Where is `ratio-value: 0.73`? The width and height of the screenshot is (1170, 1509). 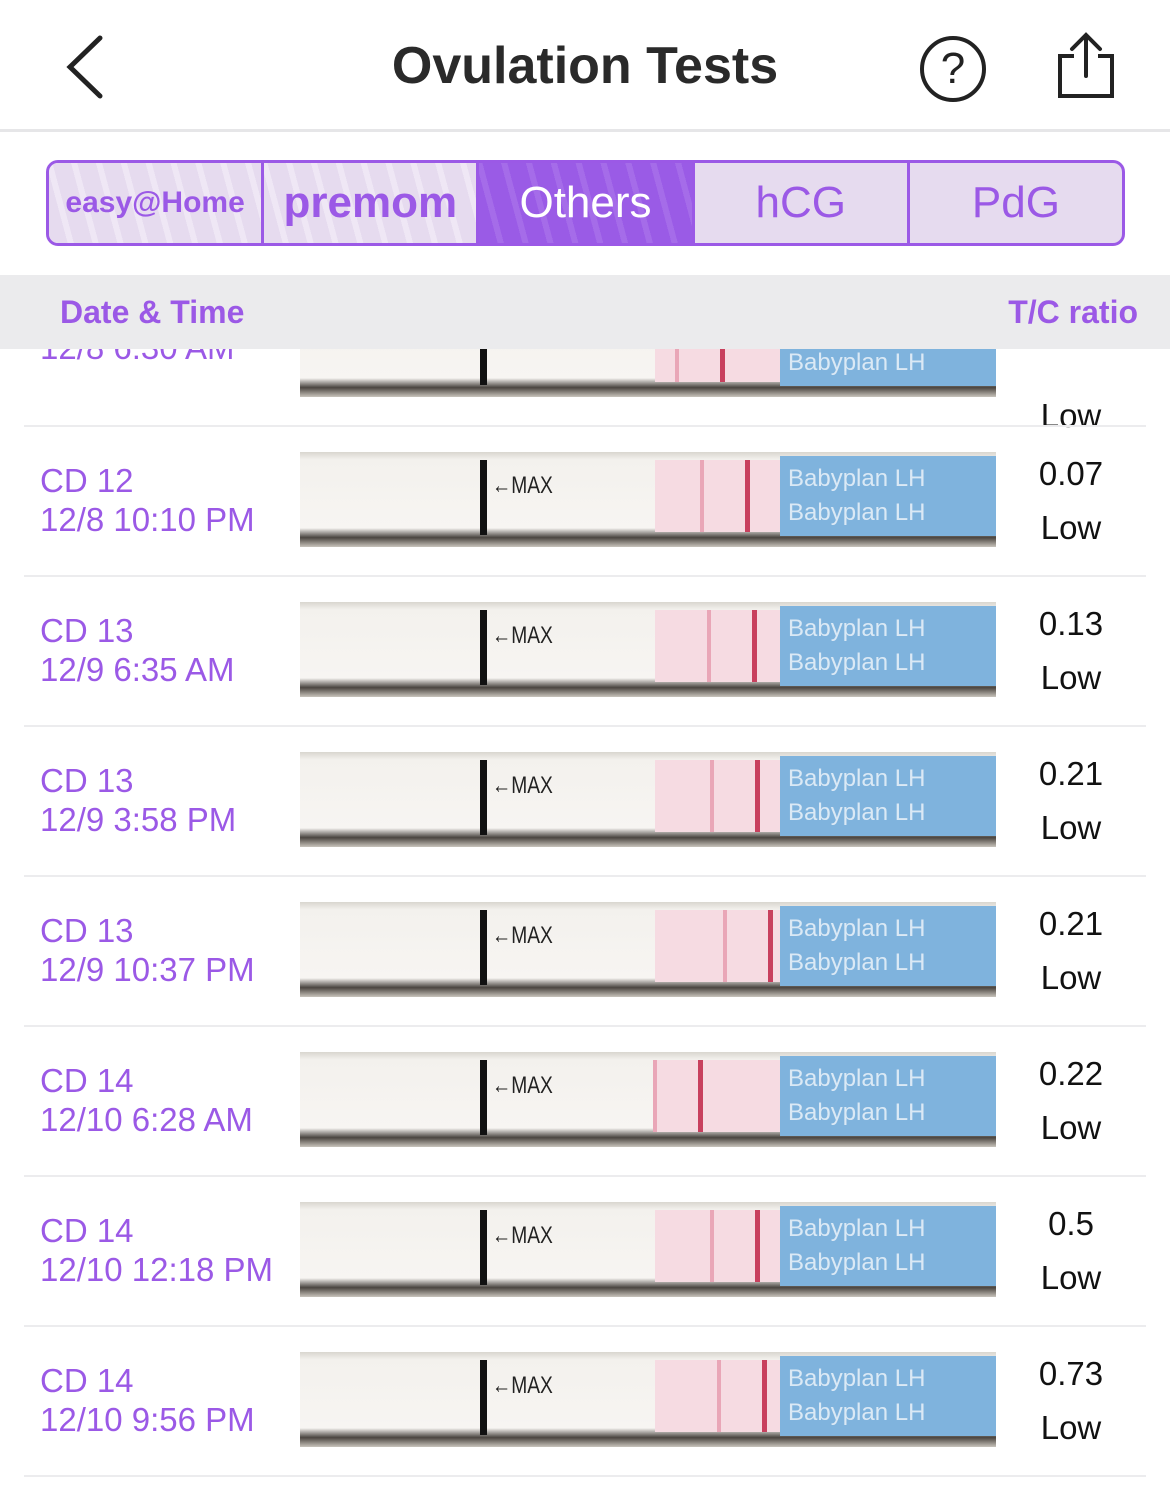
ratio-value: 0.73 is located at coordinates (1071, 1373).